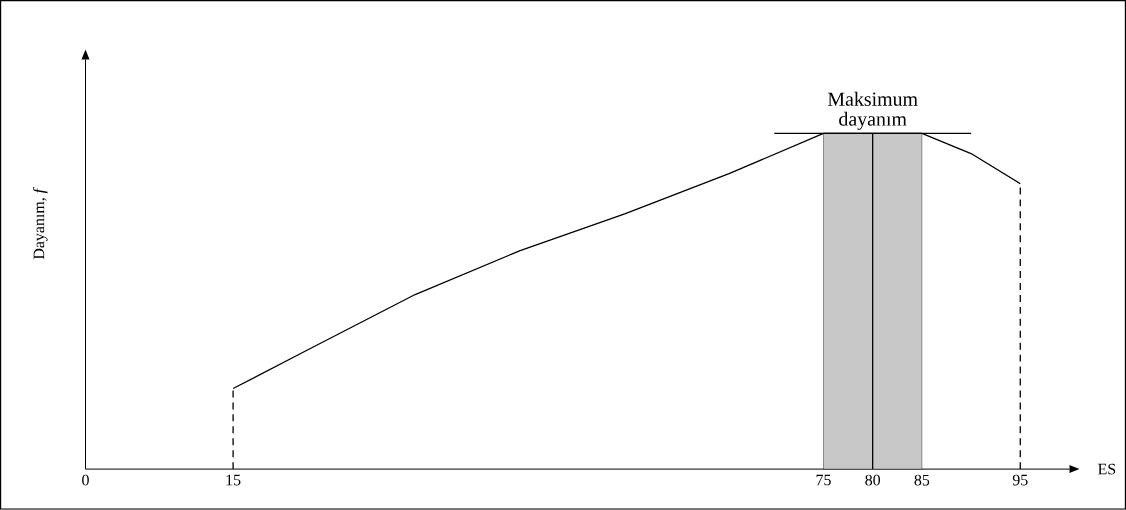 The image size is (1126, 510). Describe the element at coordinates (1020, 480) in the screenshot. I see `x-tick-label: 95` at that location.